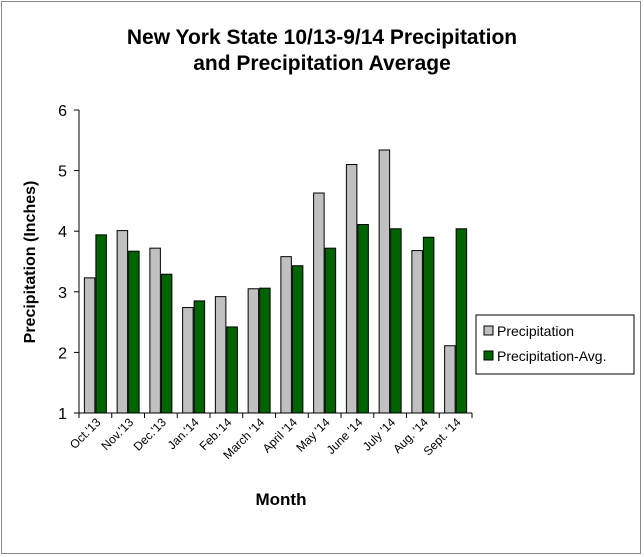 This screenshot has width=644, height=557. What do you see at coordinates (62, 414) in the screenshot?
I see `y-tick-label: 1` at bounding box center [62, 414].